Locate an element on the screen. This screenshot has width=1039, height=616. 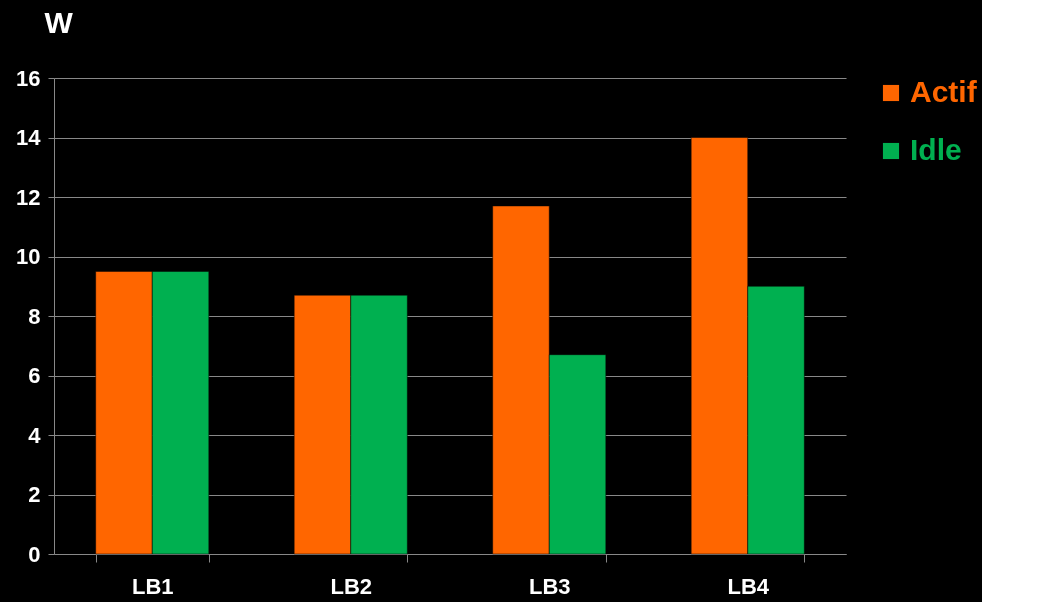
y-tick-label: 16 is located at coordinates (28, 78).